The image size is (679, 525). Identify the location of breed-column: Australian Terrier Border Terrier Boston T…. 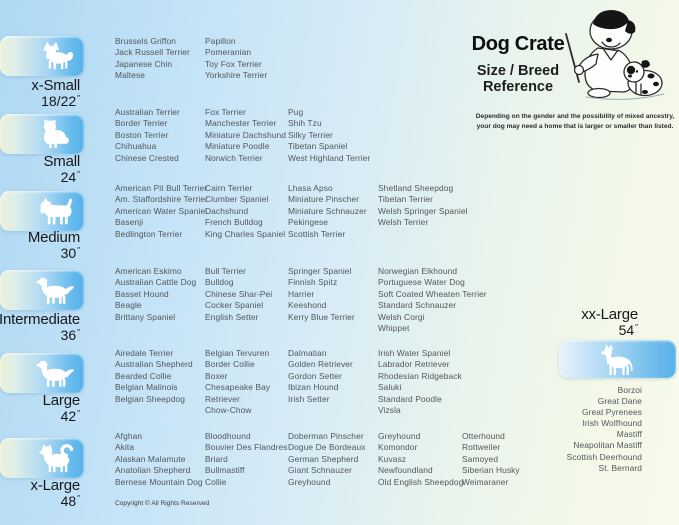
(147, 136).